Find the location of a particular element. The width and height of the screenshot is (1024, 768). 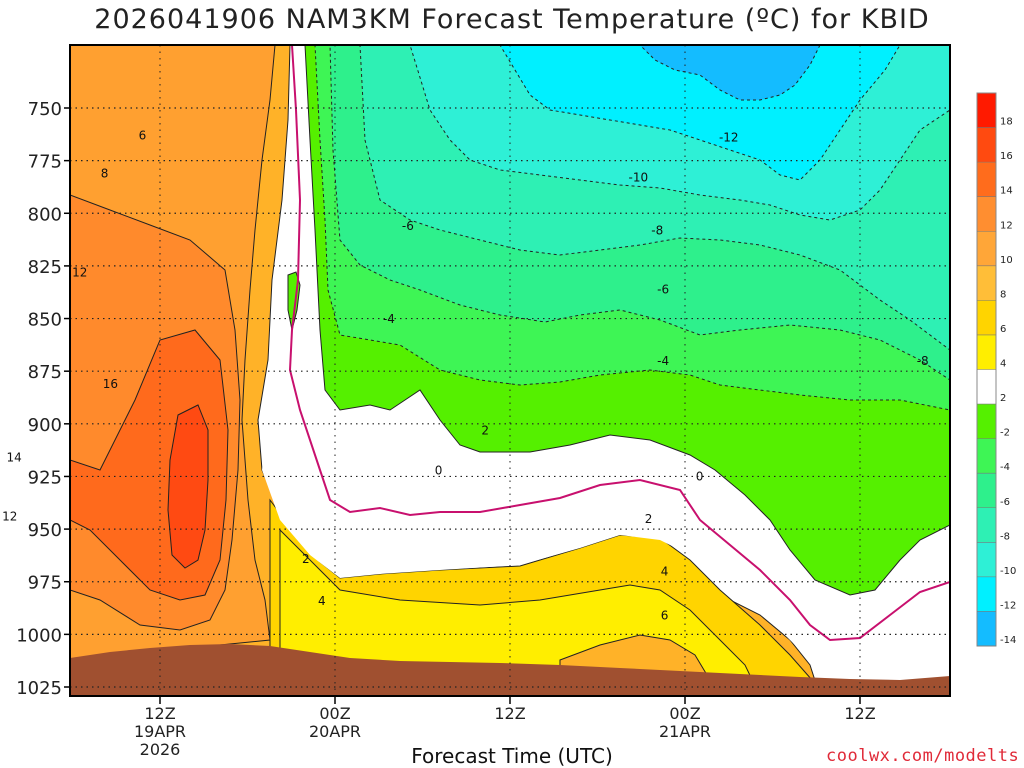

y-tick-label: 775 is located at coordinates (45, 162).